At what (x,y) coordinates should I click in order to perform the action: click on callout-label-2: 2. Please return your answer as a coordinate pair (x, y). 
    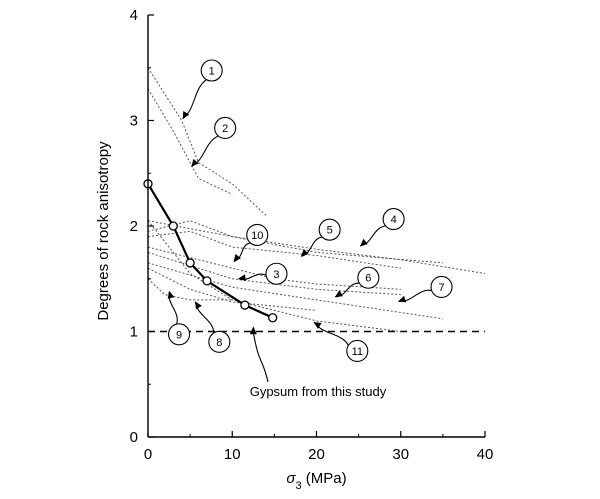
    Looking at the image, I should click on (225, 129).